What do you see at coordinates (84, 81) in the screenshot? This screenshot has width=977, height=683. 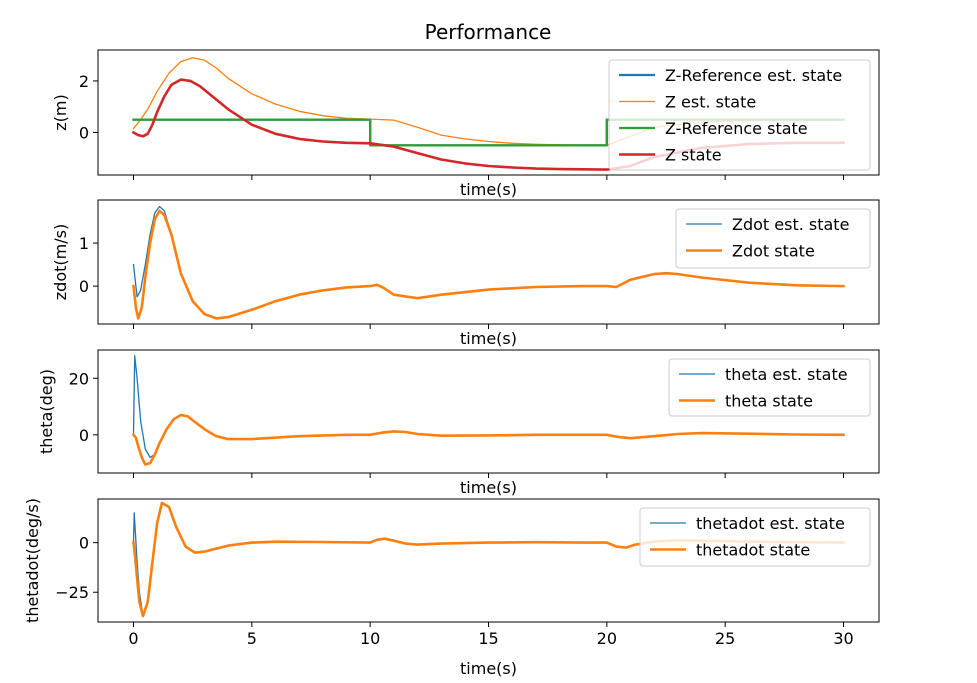 I see `y-tick-label: 2` at bounding box center [84, 81].